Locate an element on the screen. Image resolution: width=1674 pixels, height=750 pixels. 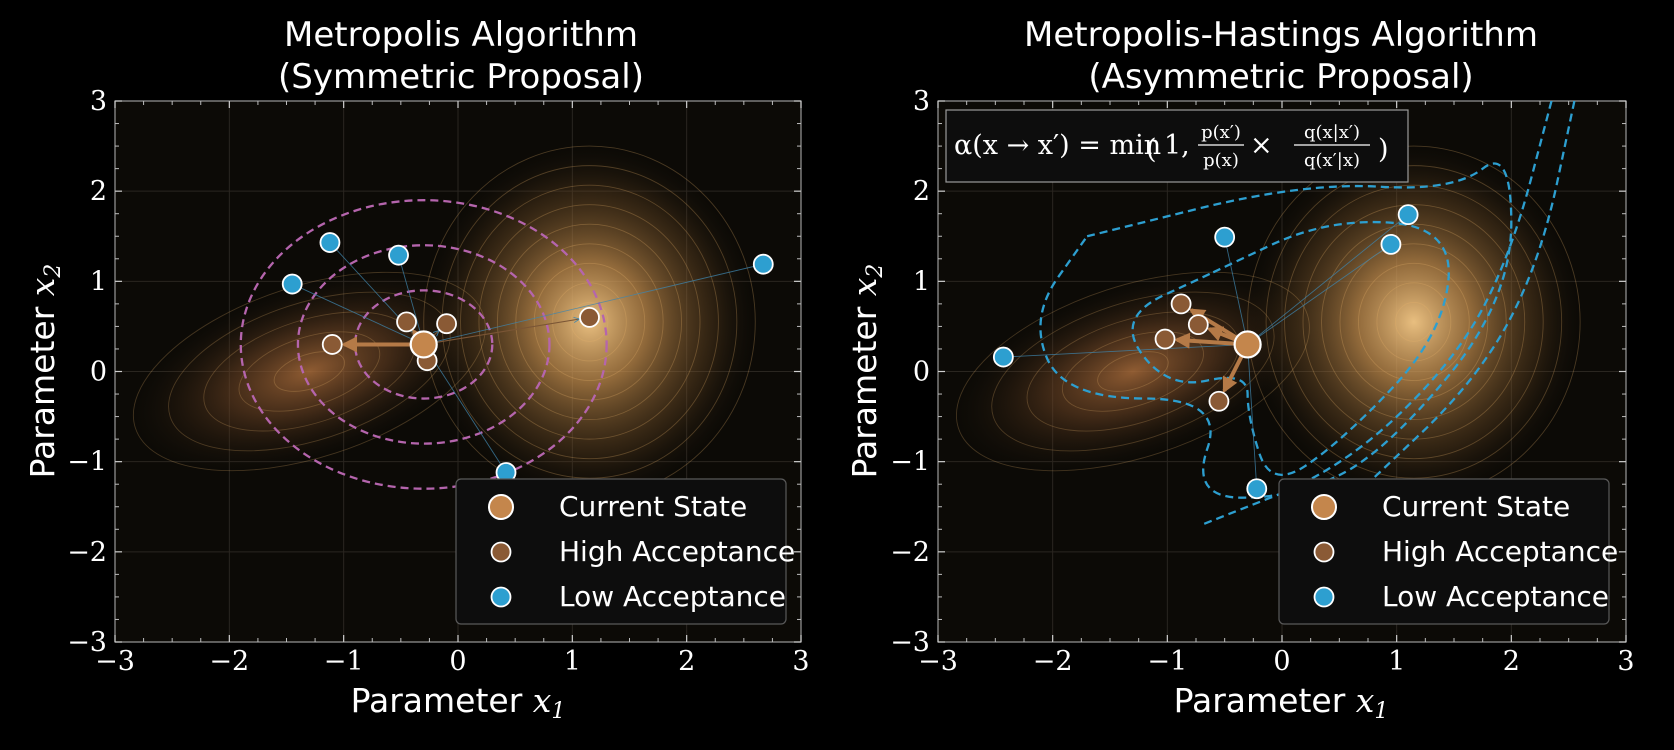
x-tick-label: −3 is located at coordinates (115, 661).